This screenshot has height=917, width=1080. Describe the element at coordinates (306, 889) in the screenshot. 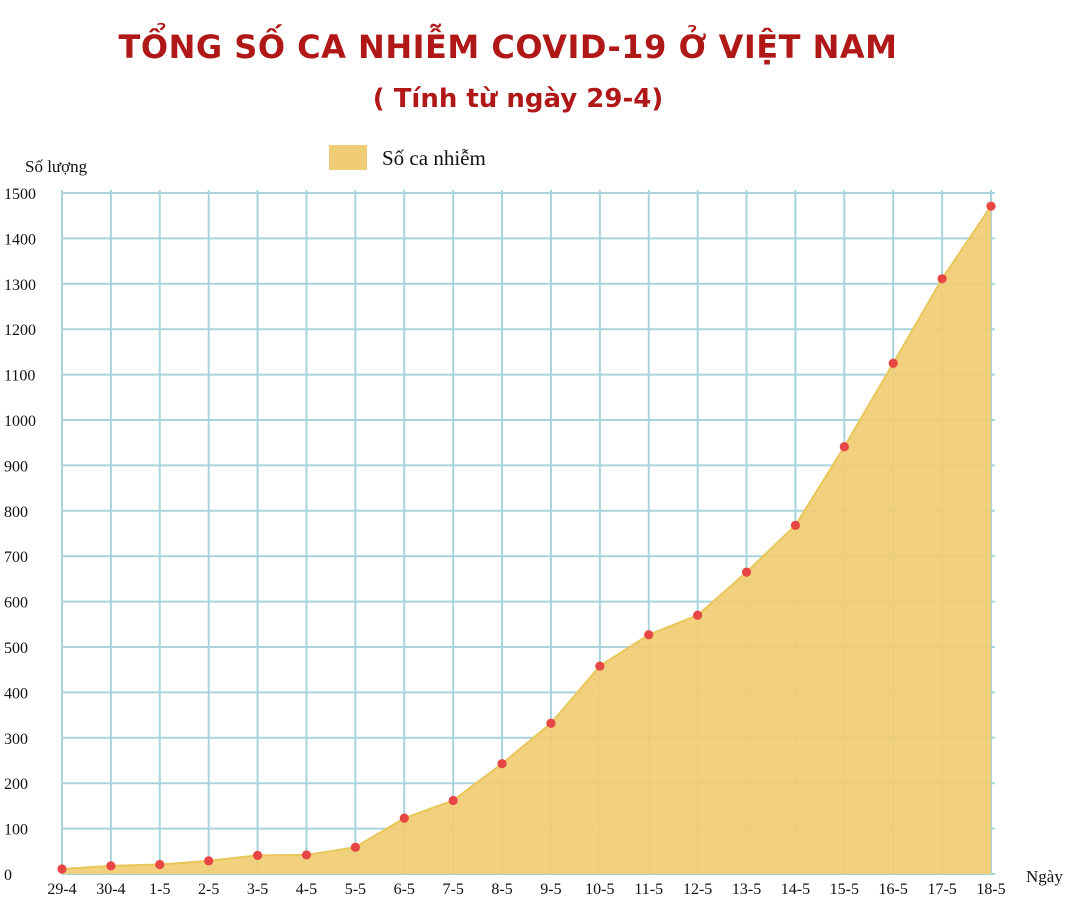

I see `x-tick-label: 4-5` at that location.